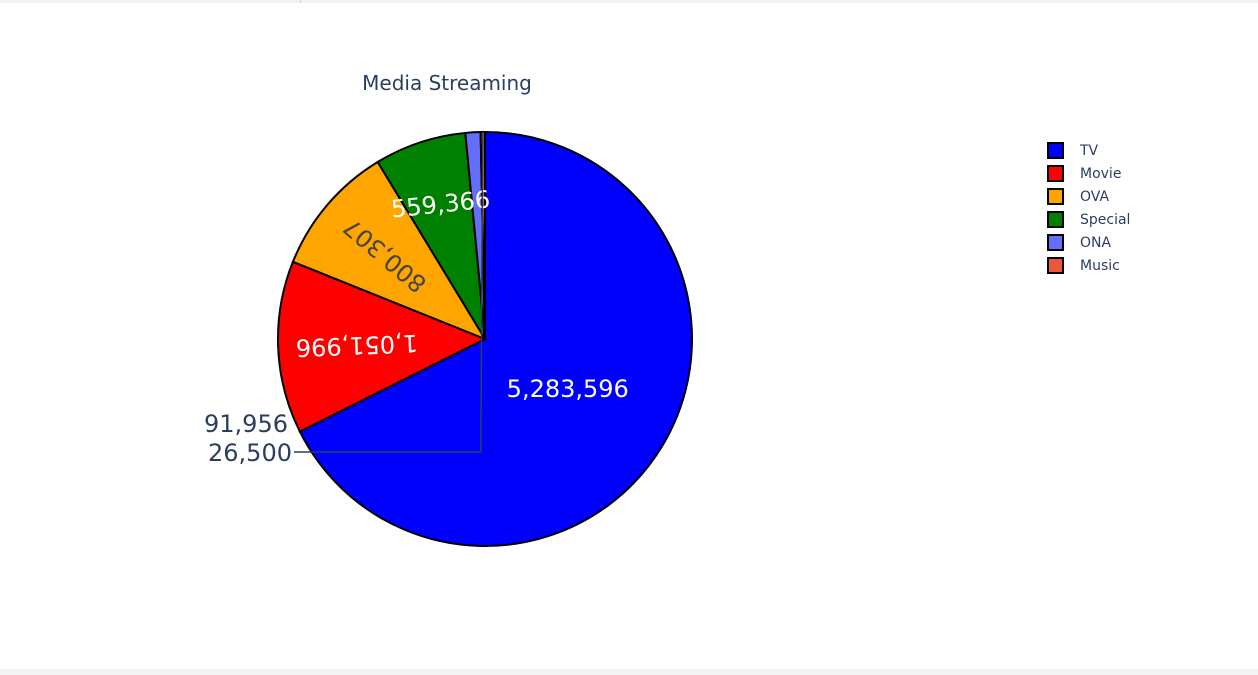 The image size is (1258, 675). I want to click on legend-item-movie: Movie, so click(1084, 173).